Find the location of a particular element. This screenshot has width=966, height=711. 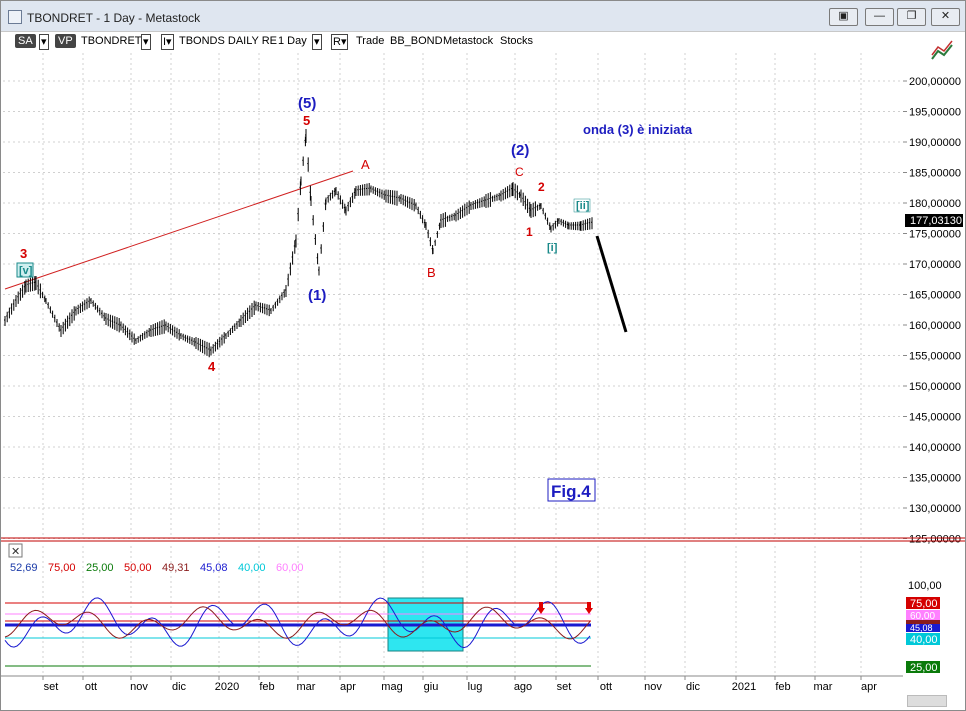

period-dropdown-icon: ▾ is located at coordinates (317, 42).